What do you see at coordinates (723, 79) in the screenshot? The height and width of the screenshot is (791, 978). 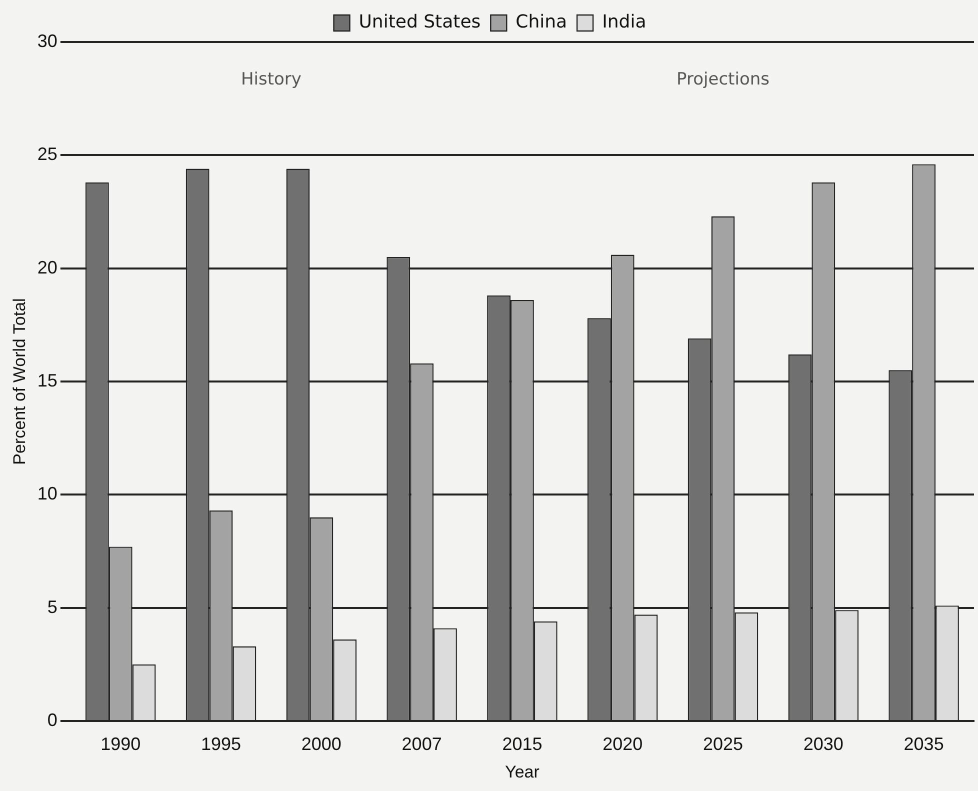 I see `annotation: Projections` at bounding box center [723, 79].